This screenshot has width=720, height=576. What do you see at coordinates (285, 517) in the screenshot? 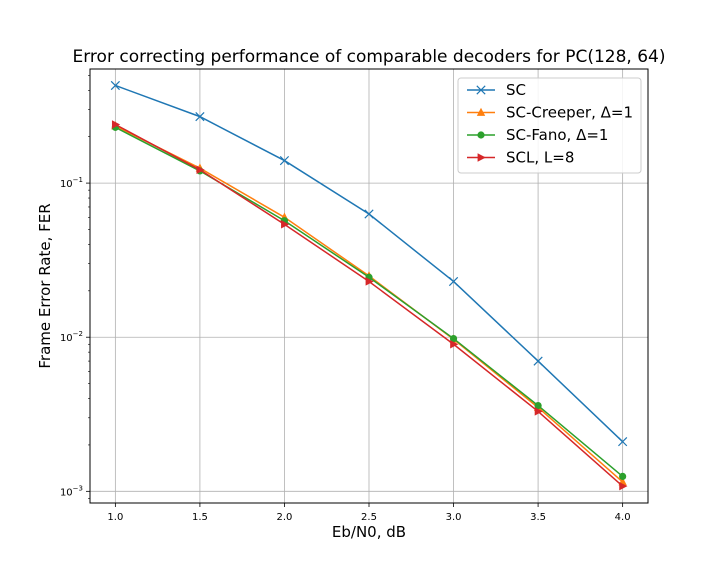
I see `x-tick-label: 2.0` at bounding box center [285, 517].